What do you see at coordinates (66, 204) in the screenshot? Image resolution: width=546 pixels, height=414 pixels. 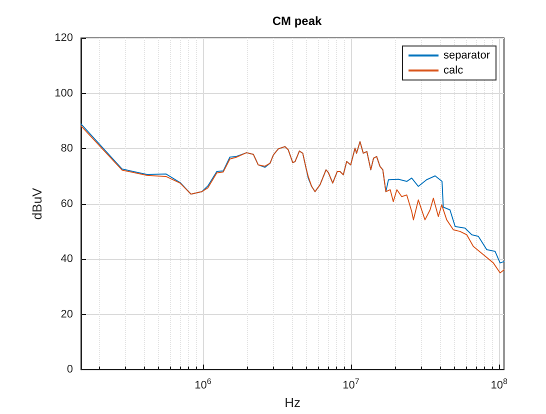 I see `y-tick-label: 60` at bounding box center [66, 204].